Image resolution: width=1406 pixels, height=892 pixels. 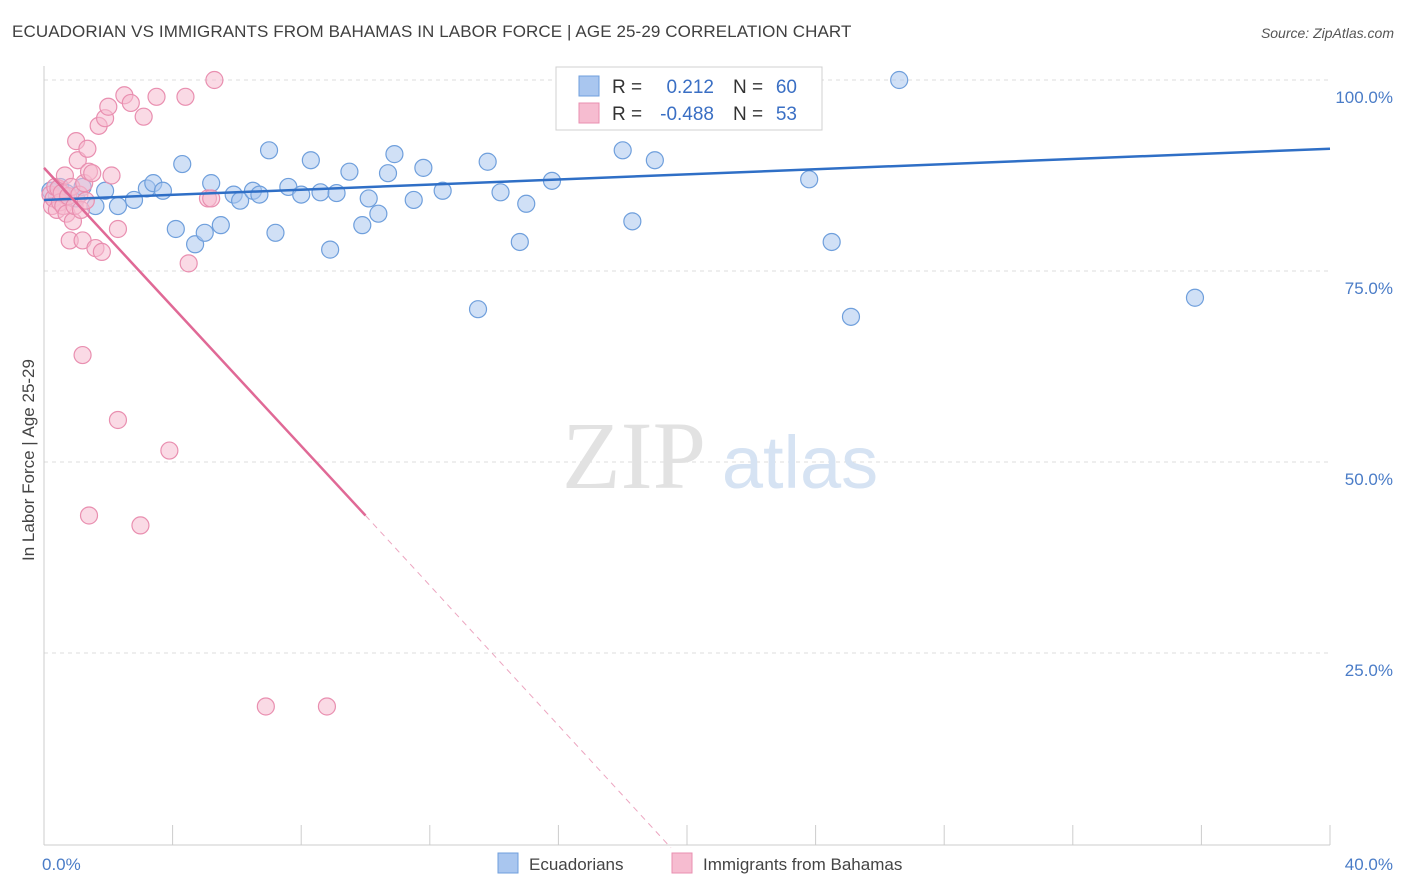 What do you see at coordinates (508, 863) in the screenshot?
I see `legend-swatch-ecuadorians` at bounding box center [508, 863].